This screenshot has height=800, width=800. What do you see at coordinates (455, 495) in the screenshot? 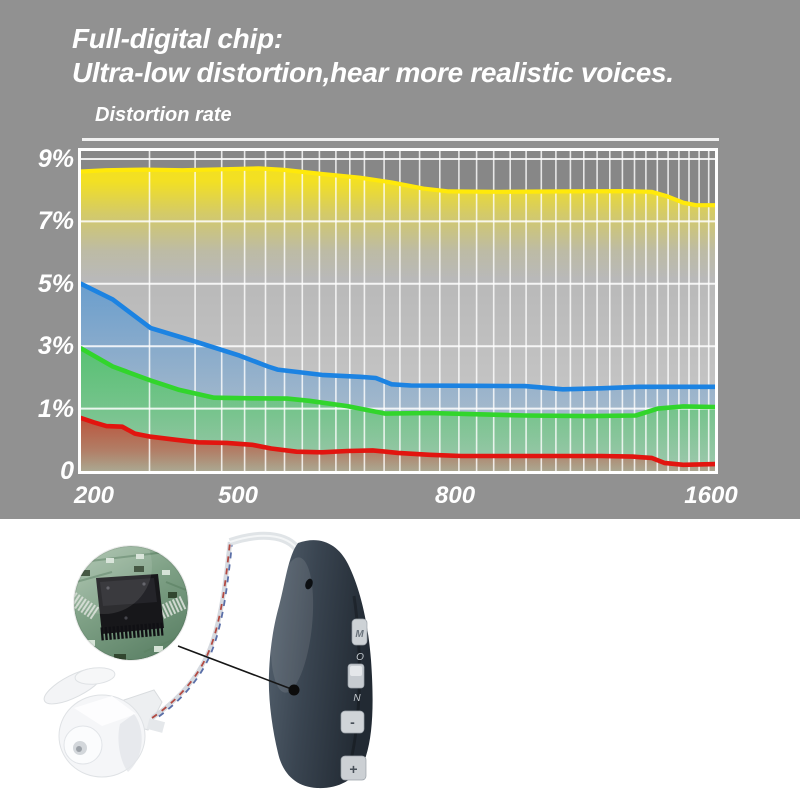
I see `x-axis-label: 800` at bounding box center [455, 495].